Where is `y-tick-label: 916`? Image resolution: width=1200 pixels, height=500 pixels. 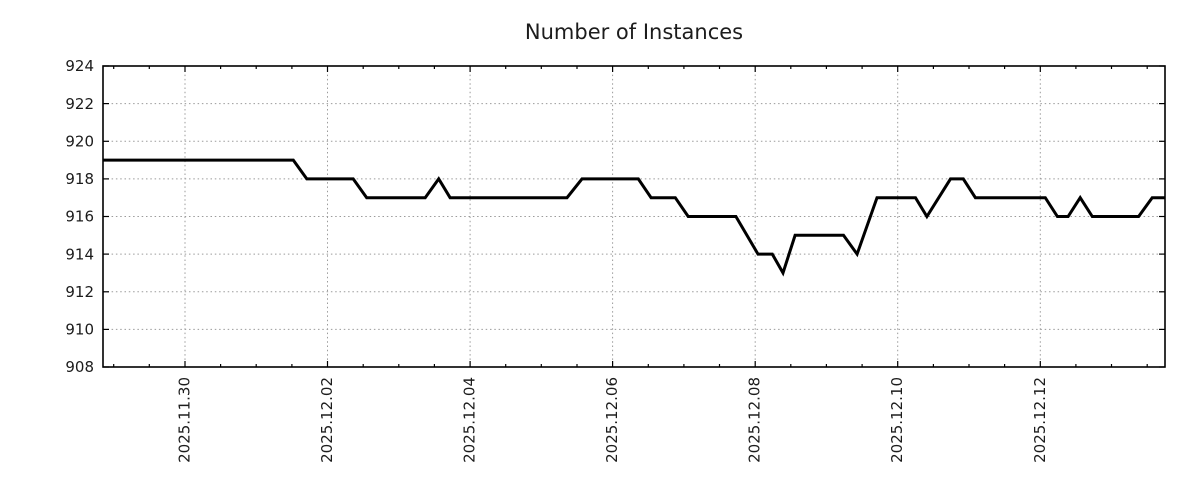
y-tick-label: 916 is located at coordinates (79, 217).